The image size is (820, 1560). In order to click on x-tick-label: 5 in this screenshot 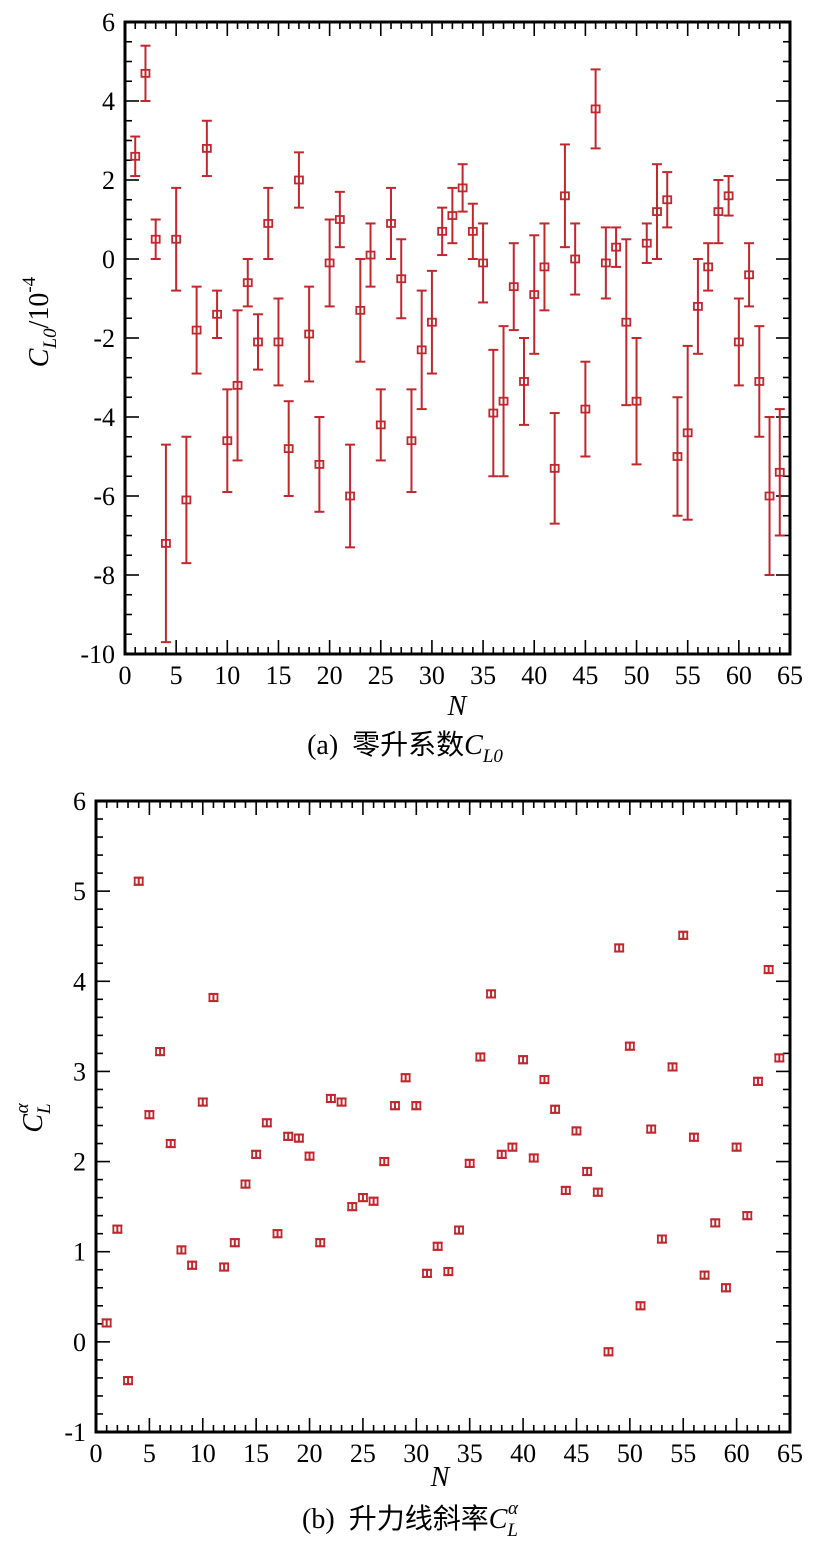, I will do `click(149, 1453)`.